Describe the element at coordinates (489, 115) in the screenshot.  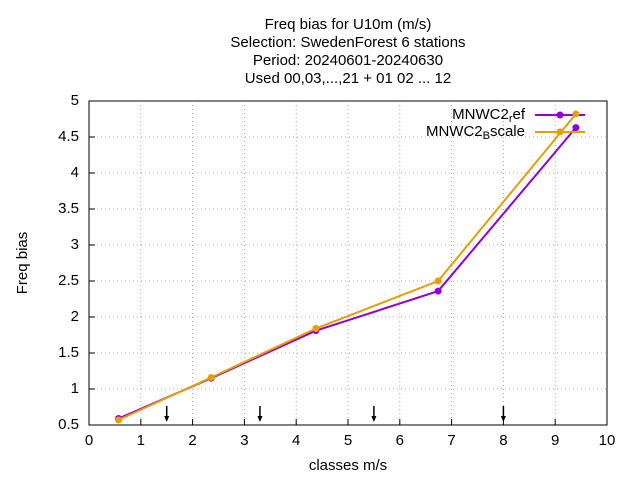
I see `legend-label: MNWC2ref` at that location.